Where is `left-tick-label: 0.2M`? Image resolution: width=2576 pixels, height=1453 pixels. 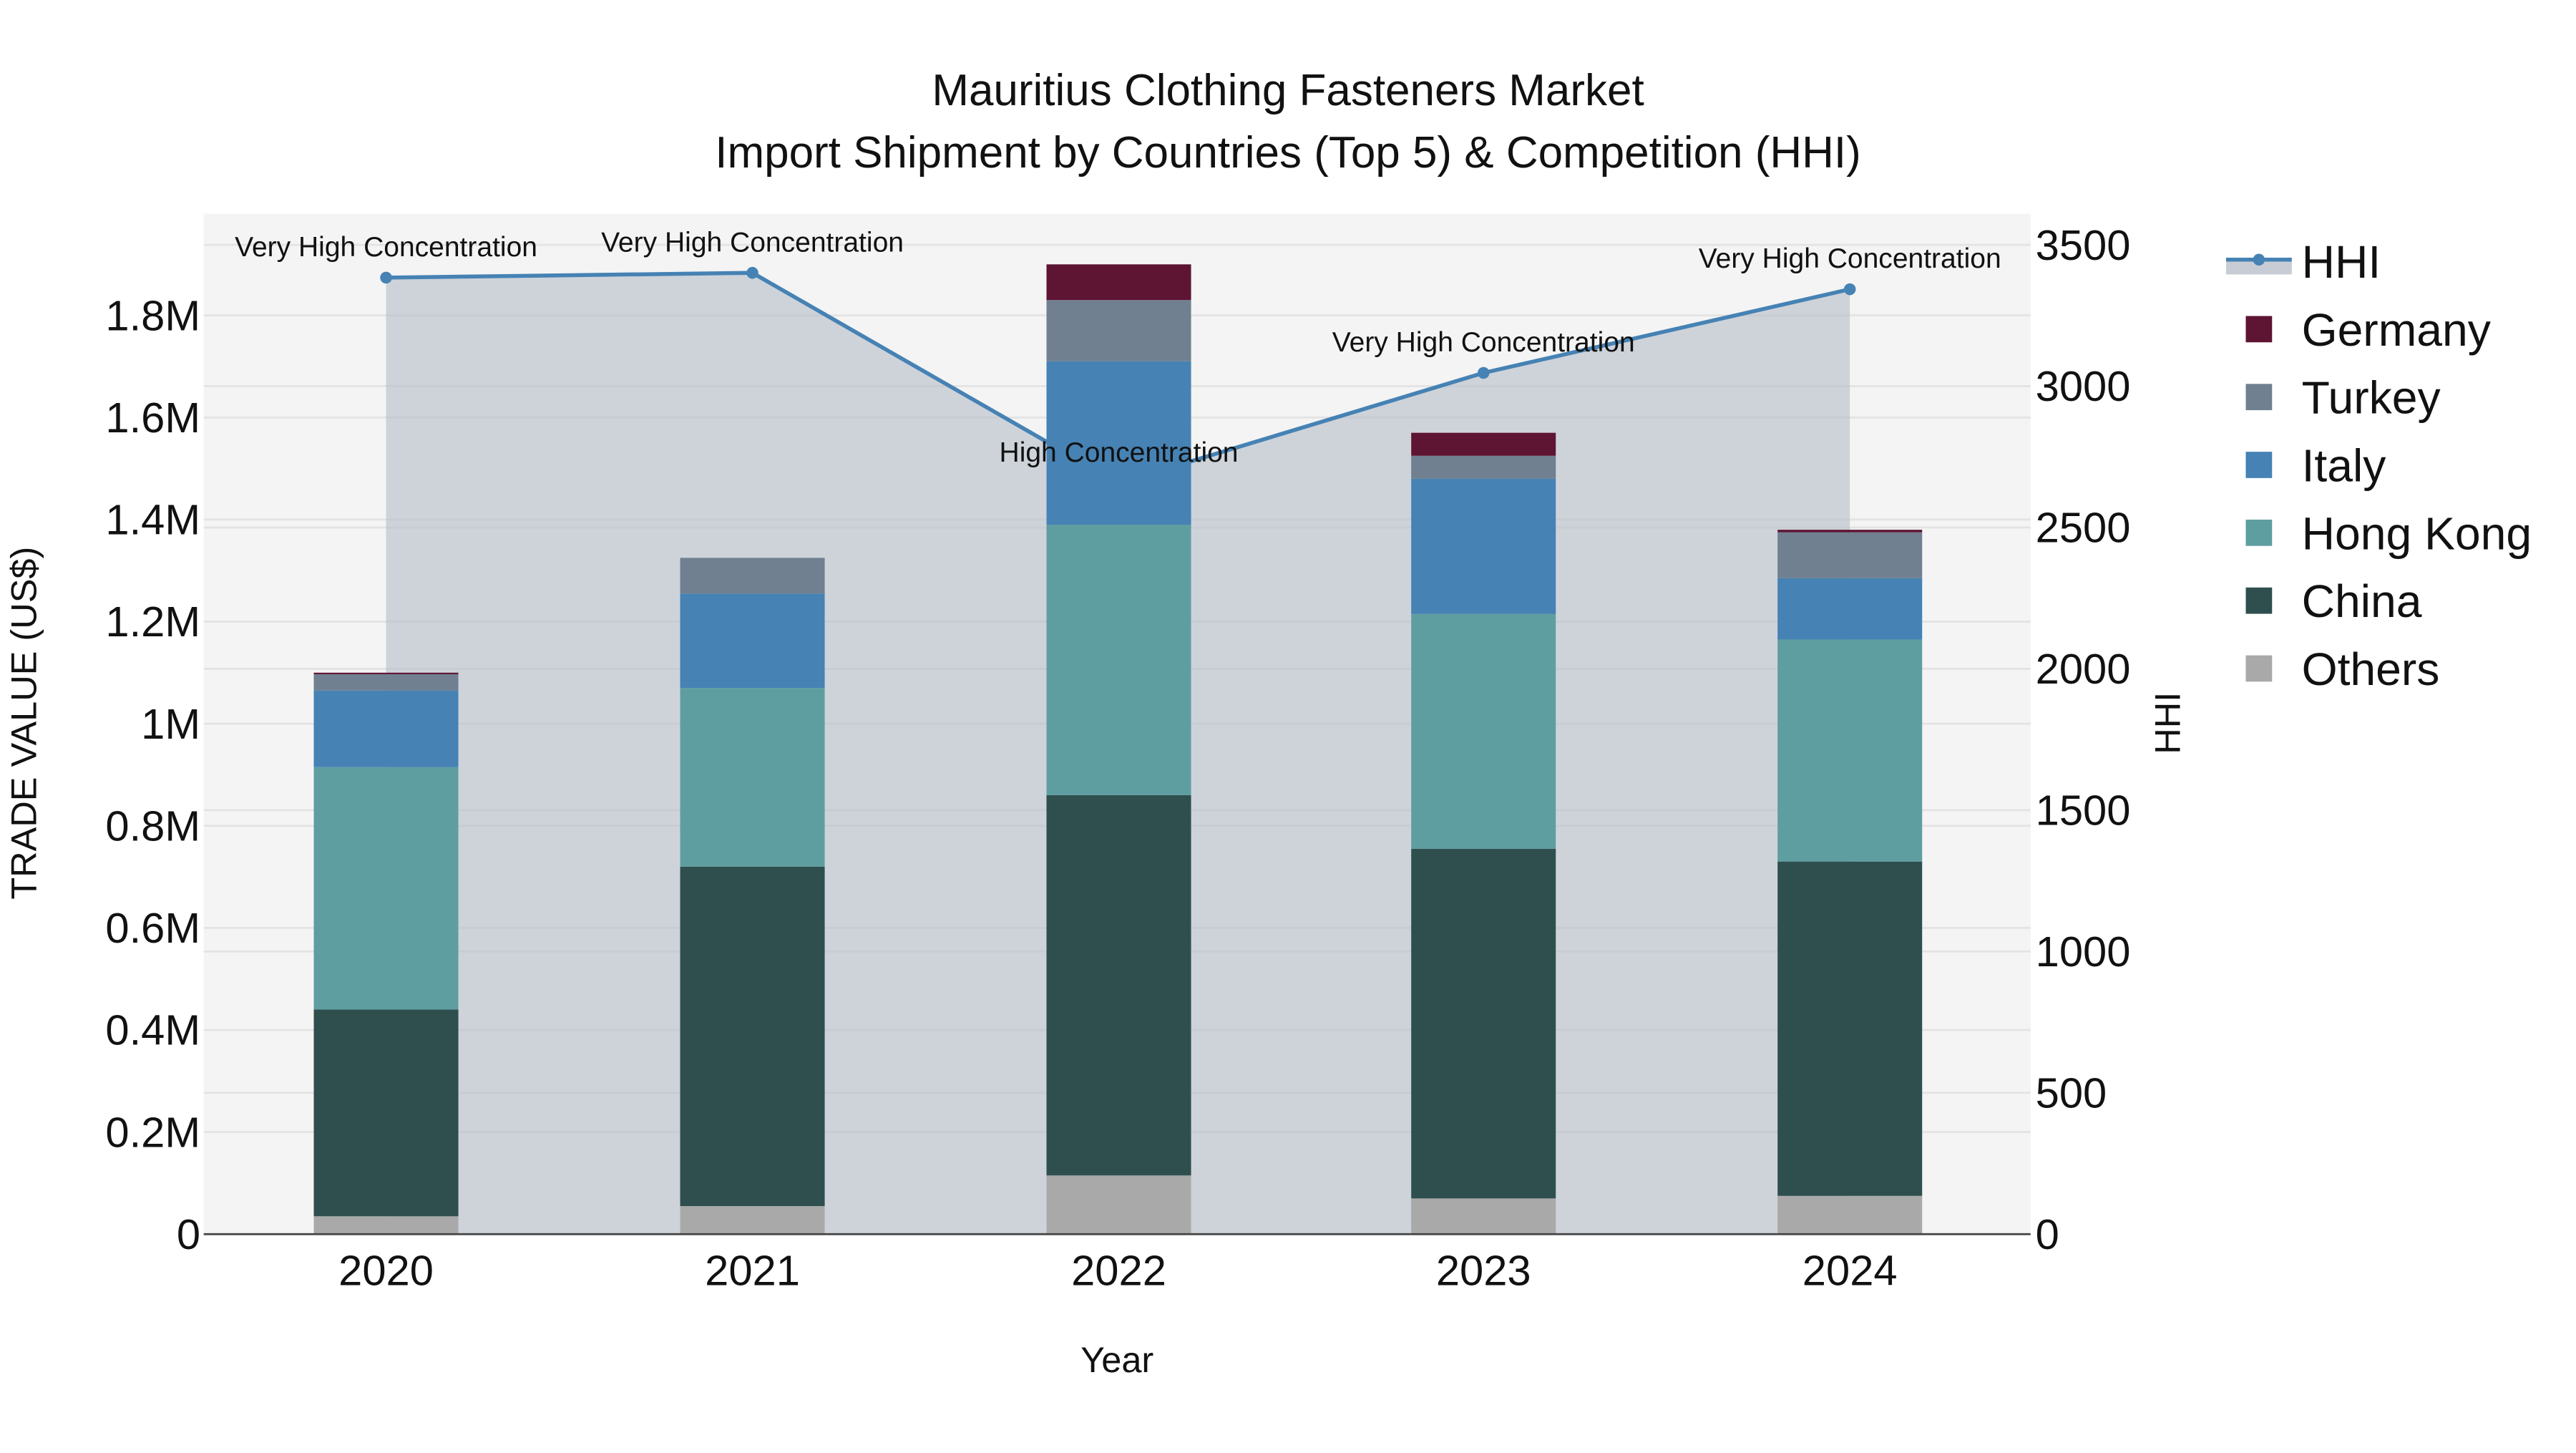
left-tick-label: 0.2M is located at coordinates (152, 1132).